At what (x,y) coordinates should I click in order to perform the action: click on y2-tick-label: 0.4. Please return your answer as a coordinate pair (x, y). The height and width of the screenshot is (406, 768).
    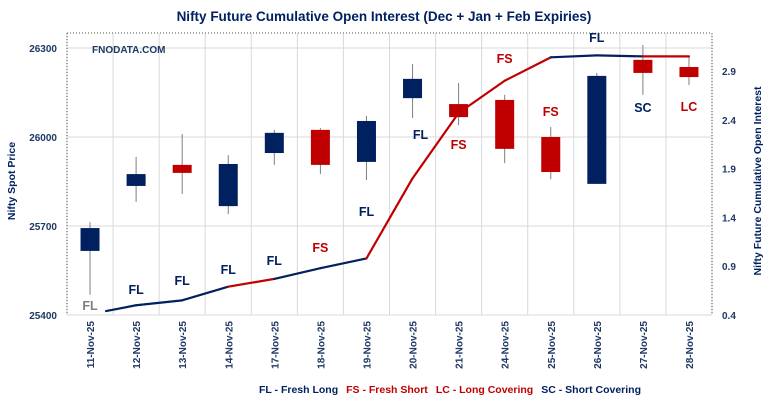
    Looking at the image, I should click on (729, 316).